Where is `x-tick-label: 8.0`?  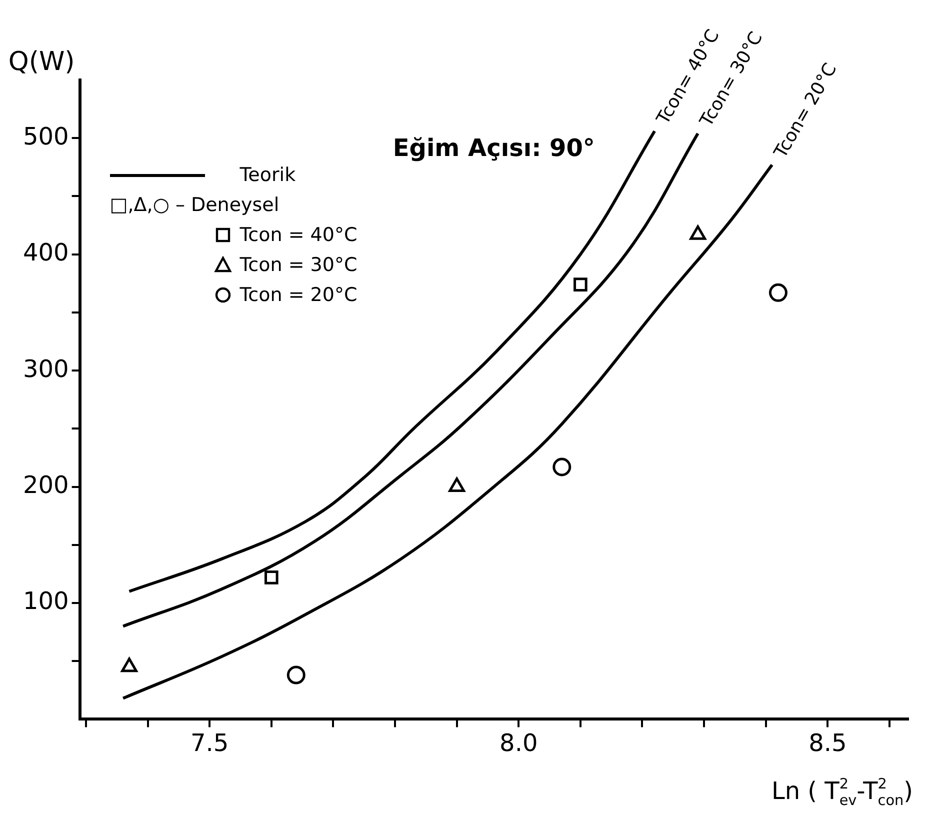 x-tick-label: 8.0 is located at coordinates (519, 742).